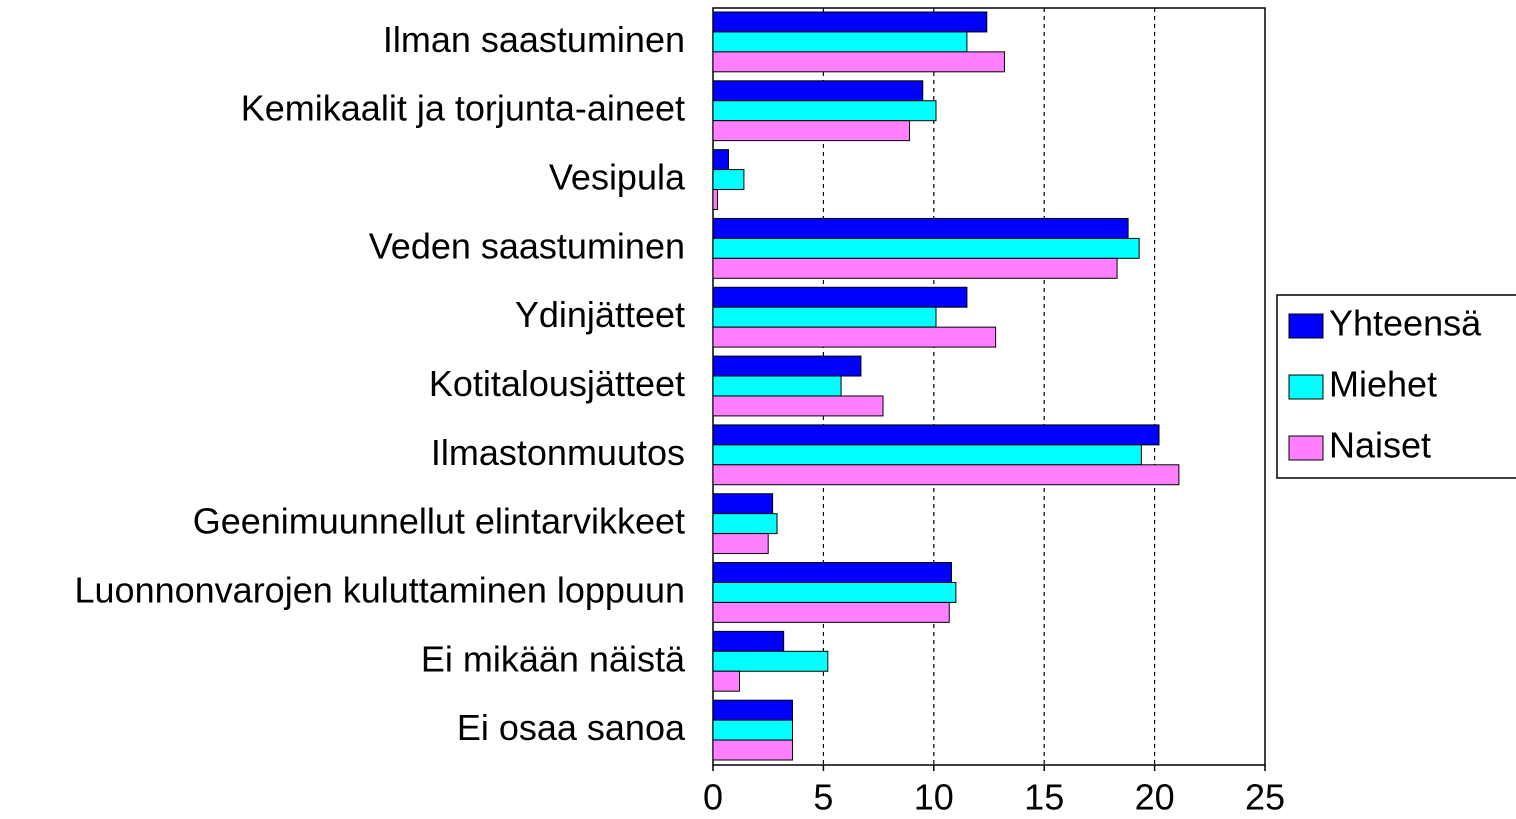 The image size is (1516, 819). Describe the element at coordinates (557, 383) in the screenshot. I see `y-tick-label: Kotitalousjätteet` at that location.